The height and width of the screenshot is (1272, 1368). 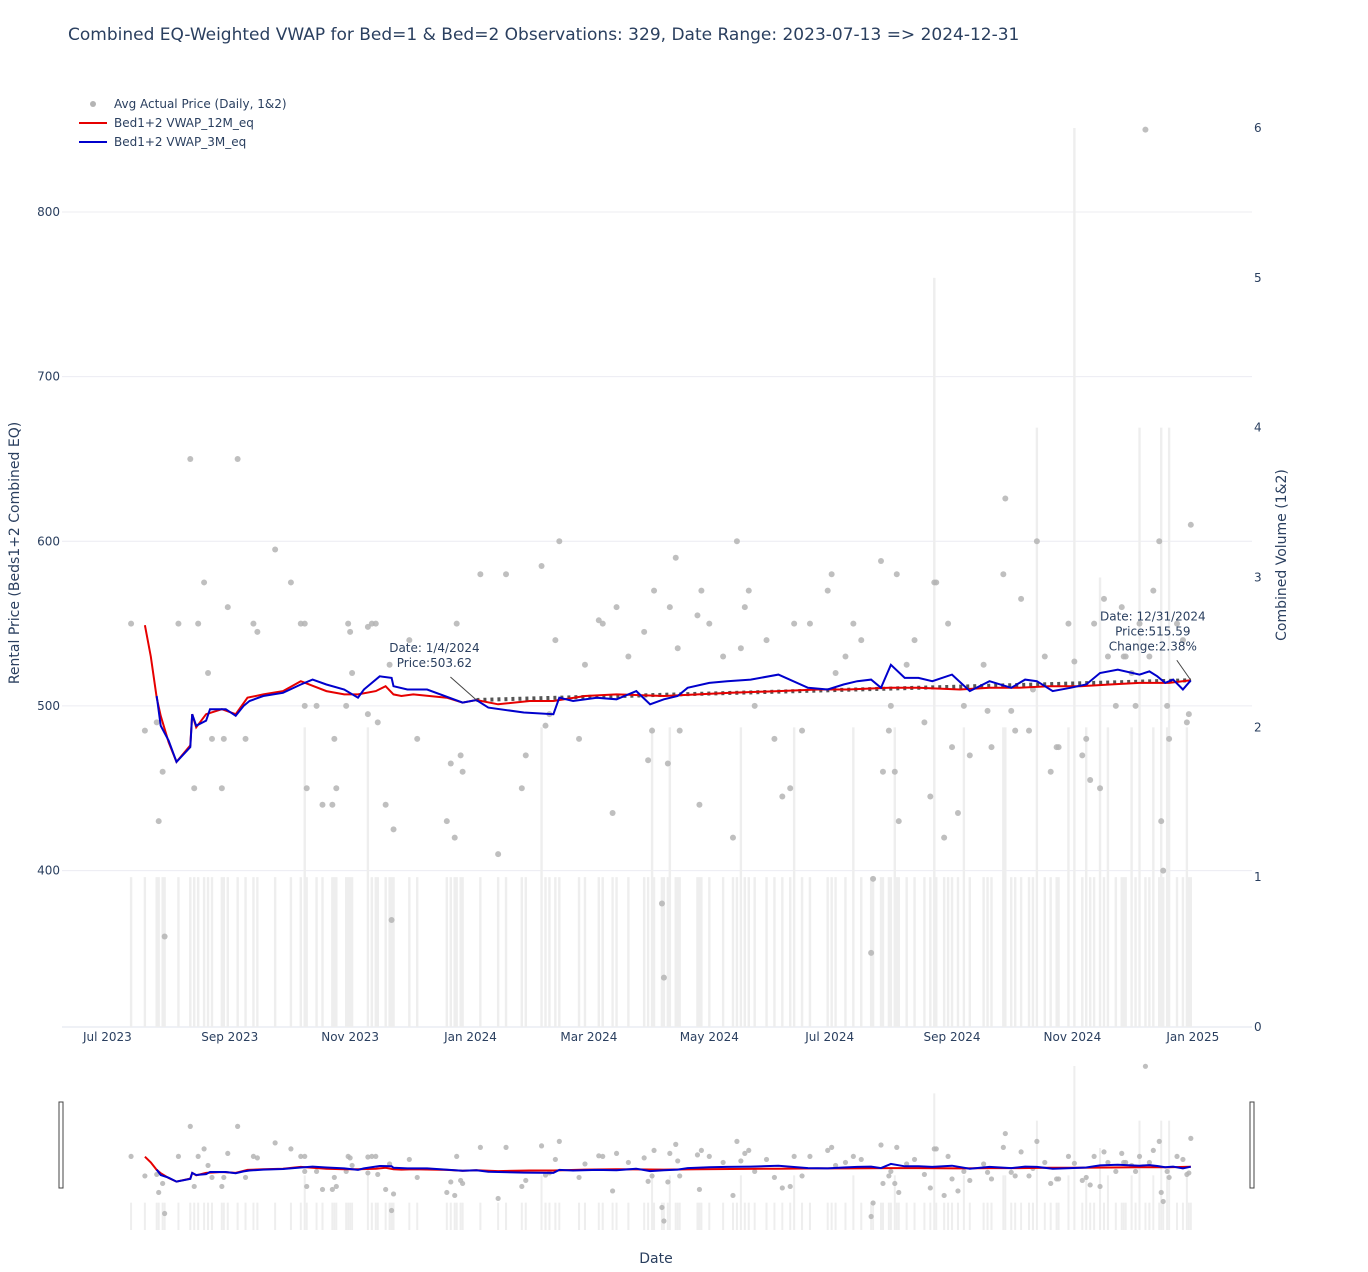 What do you see at coordinates (166, 123) in the screenshot?
I see `legend-item-vwap12: Bed1+2 VWAP_12M_eq` at bounding box center [166, 123].